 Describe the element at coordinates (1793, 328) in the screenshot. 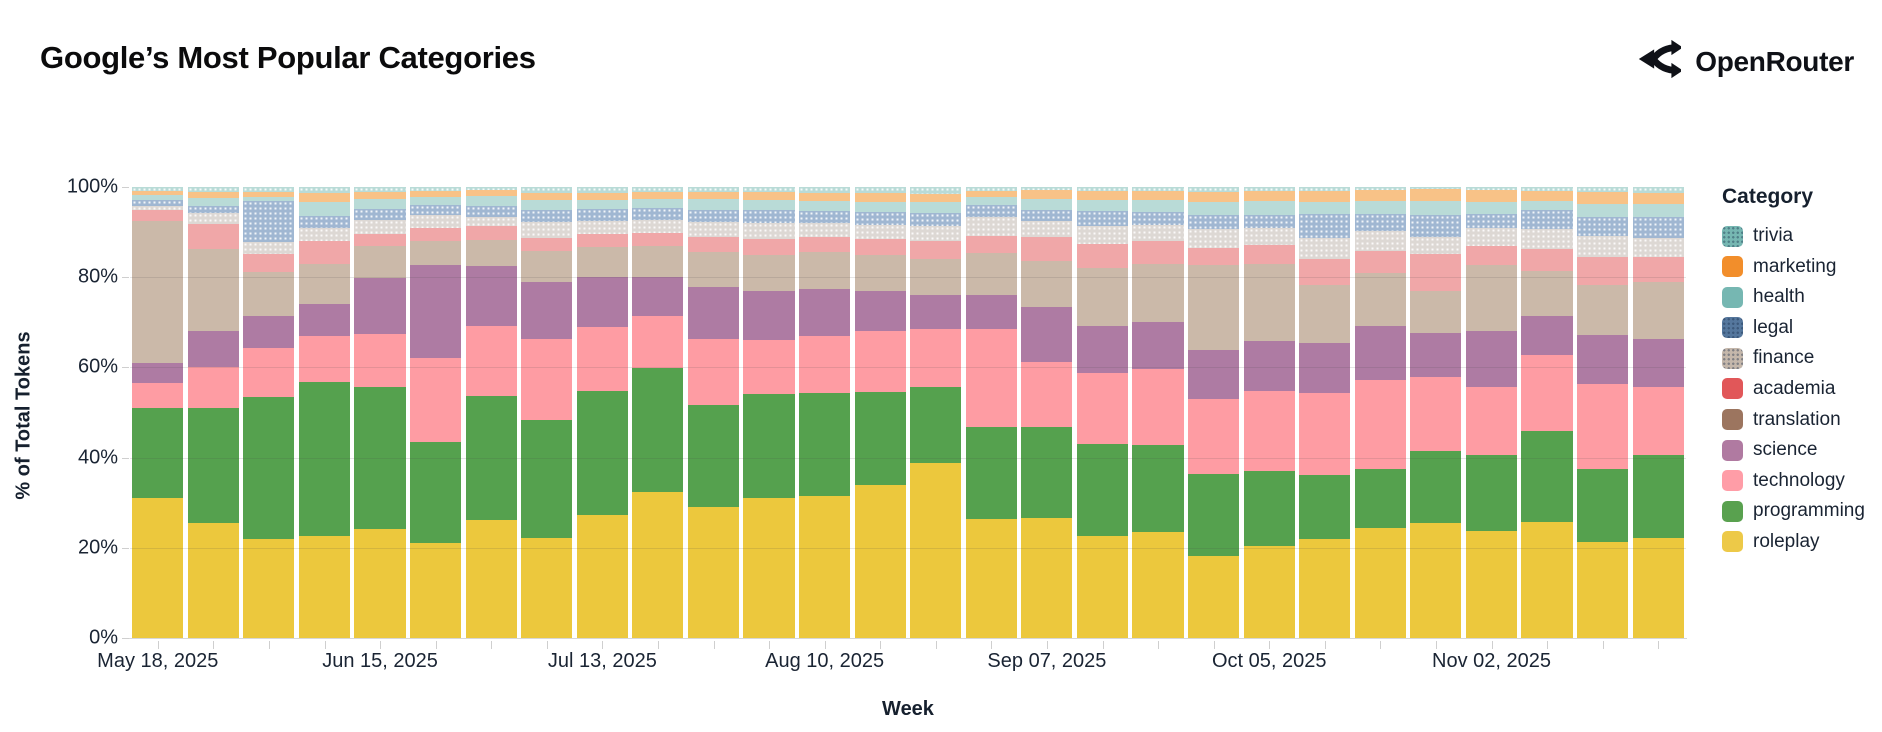

I see `legend-item-legal: legal` at that location.